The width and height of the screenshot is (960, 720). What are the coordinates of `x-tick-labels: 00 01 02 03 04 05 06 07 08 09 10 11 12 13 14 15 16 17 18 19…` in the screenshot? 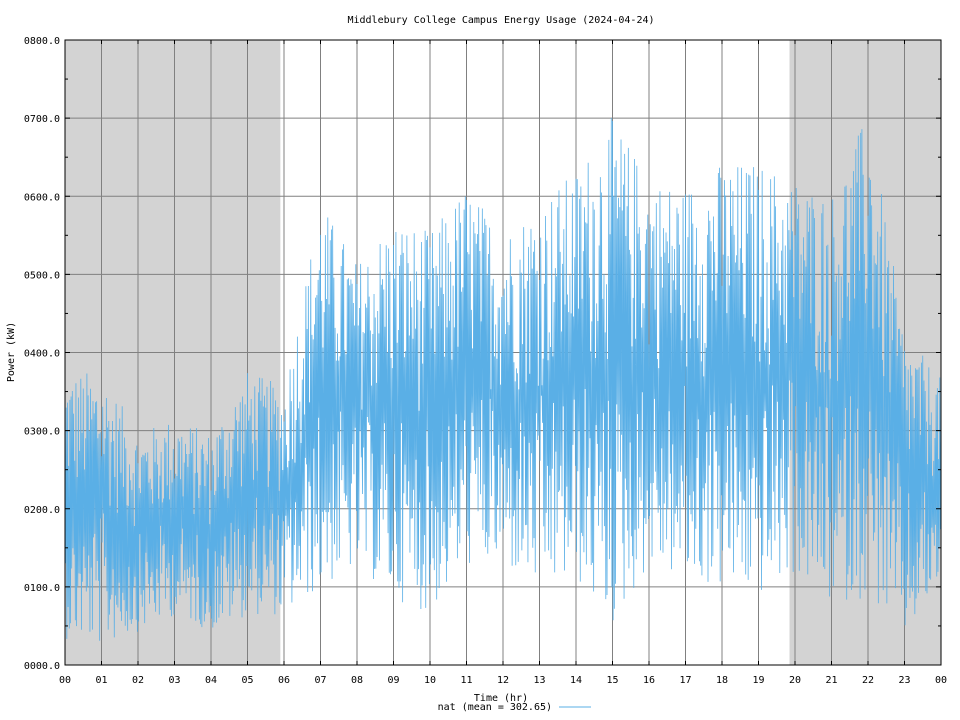 It's located at (503, 680).